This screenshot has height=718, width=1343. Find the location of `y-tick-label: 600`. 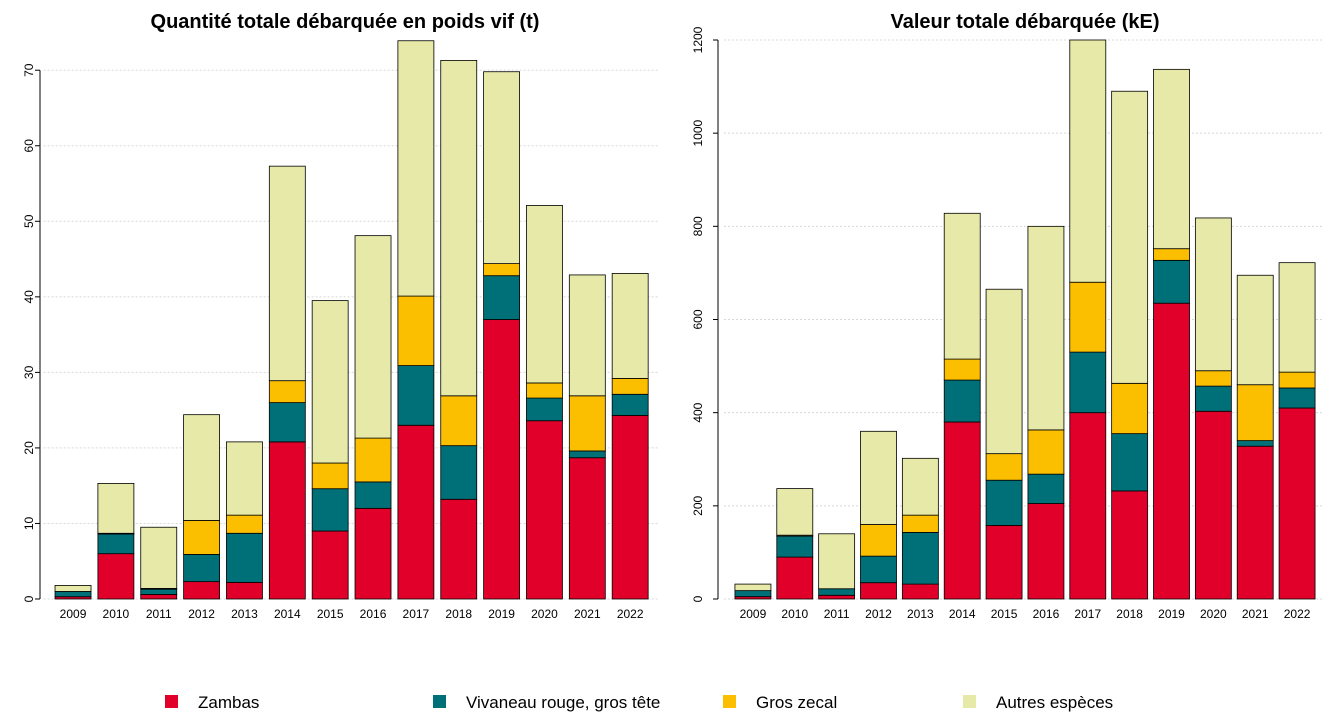

y-tick-label: 600 is located at coordinates (698, 319).